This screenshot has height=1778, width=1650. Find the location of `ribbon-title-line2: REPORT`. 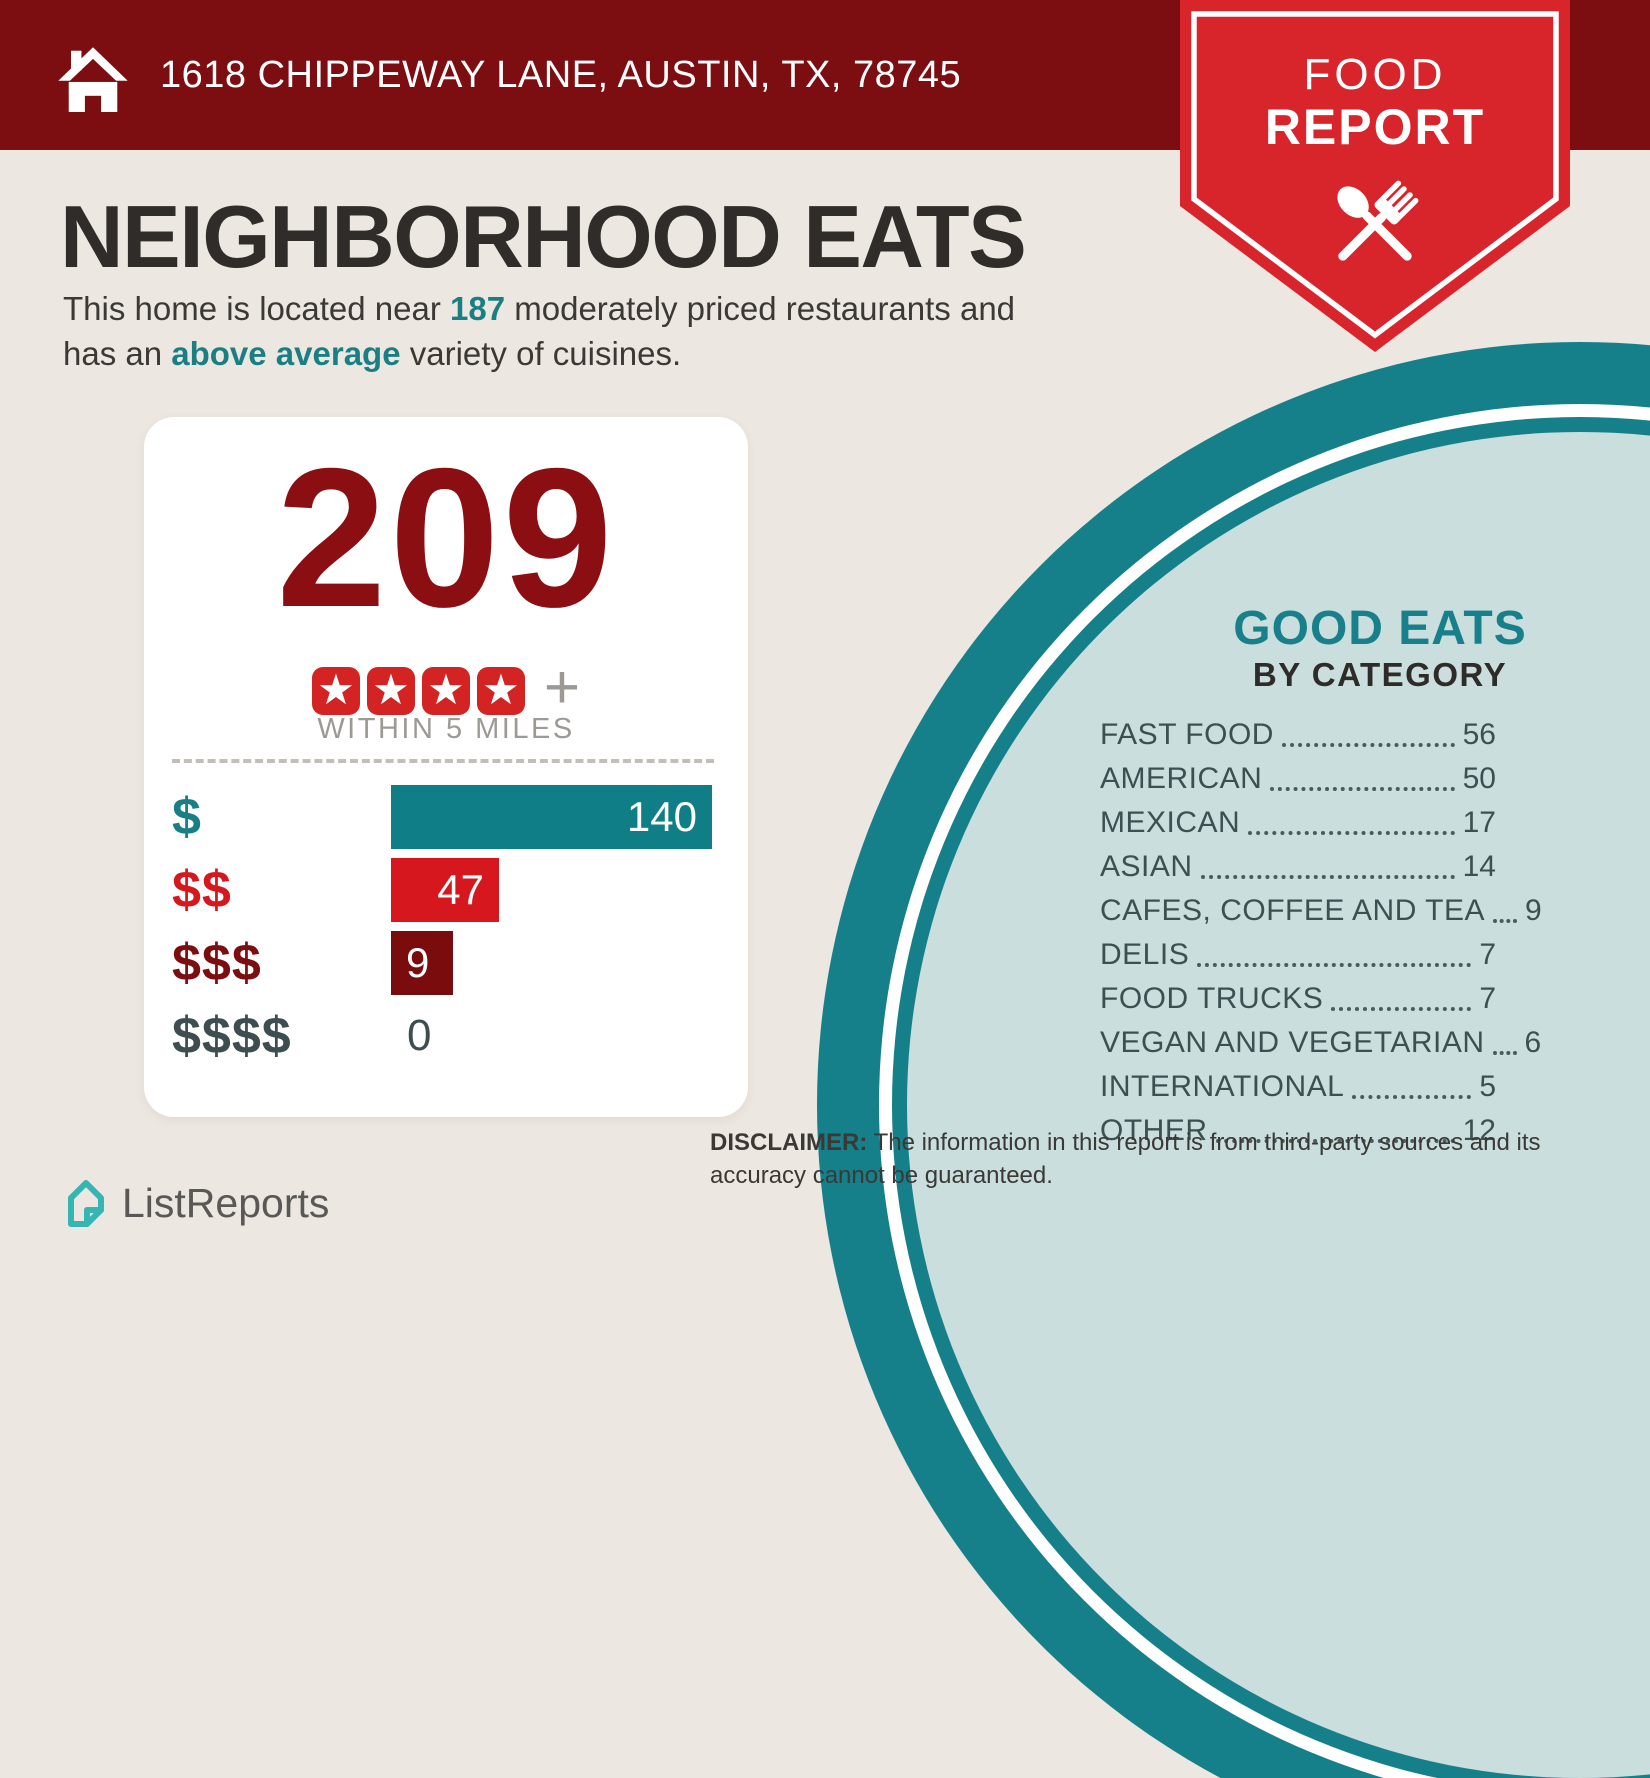

ribbon-title-line2: REPORT is located at coordinates (1375, 127).